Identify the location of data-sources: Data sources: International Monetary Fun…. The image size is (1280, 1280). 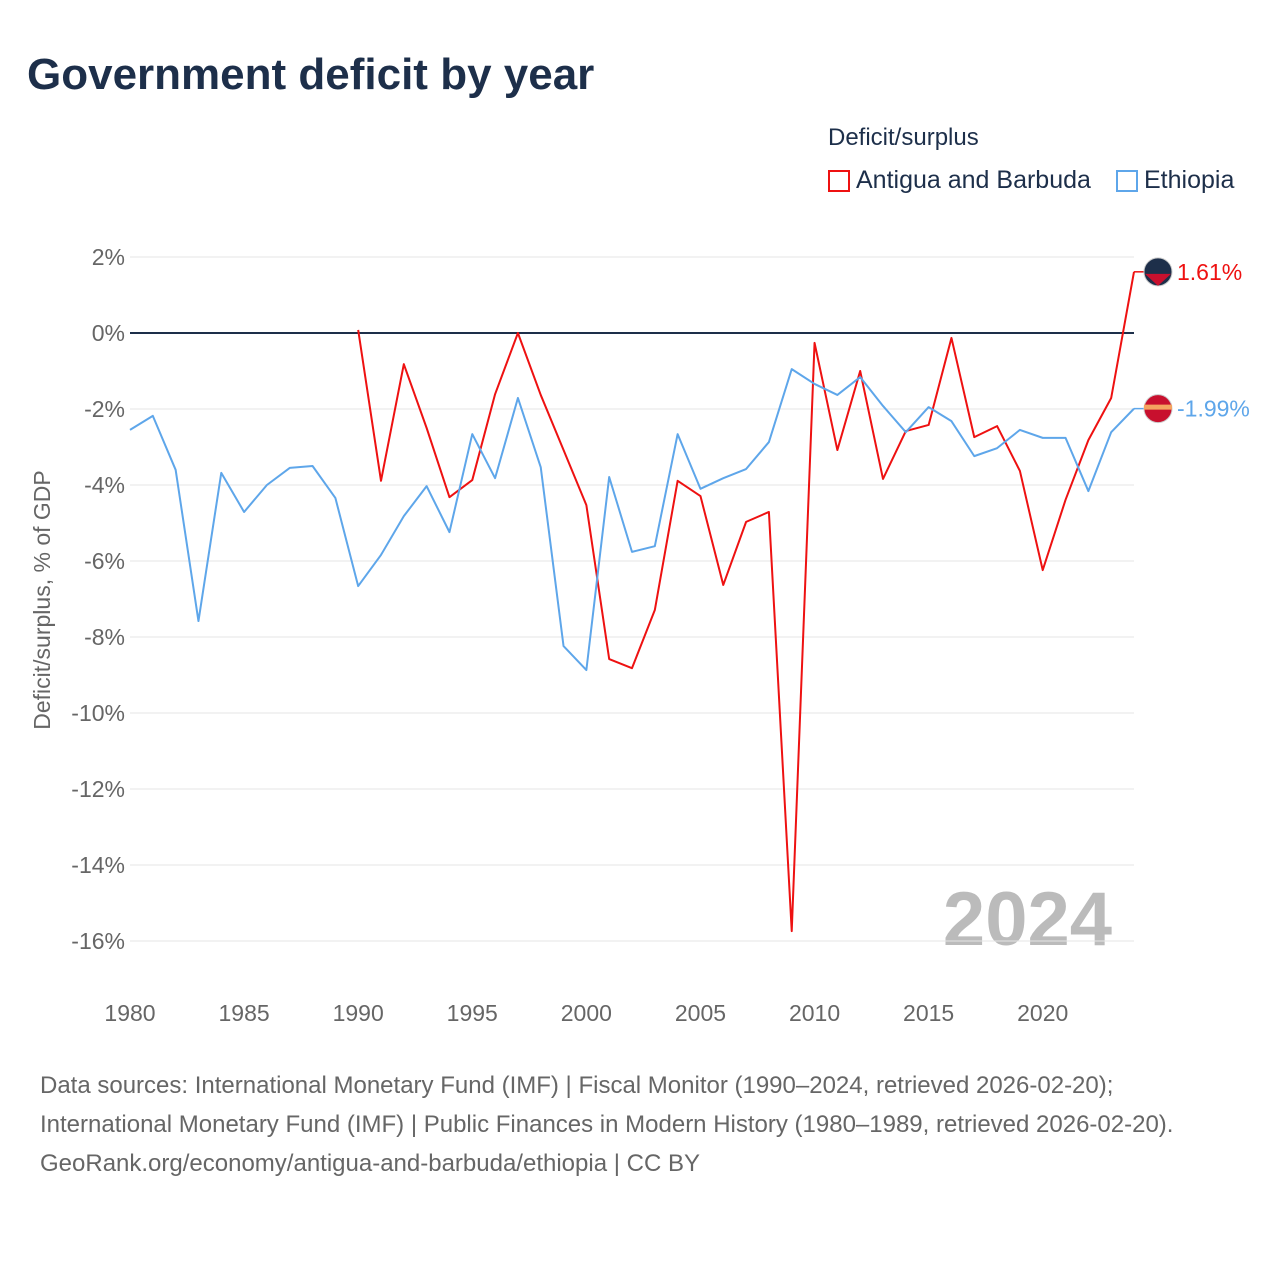
(607, 1105).